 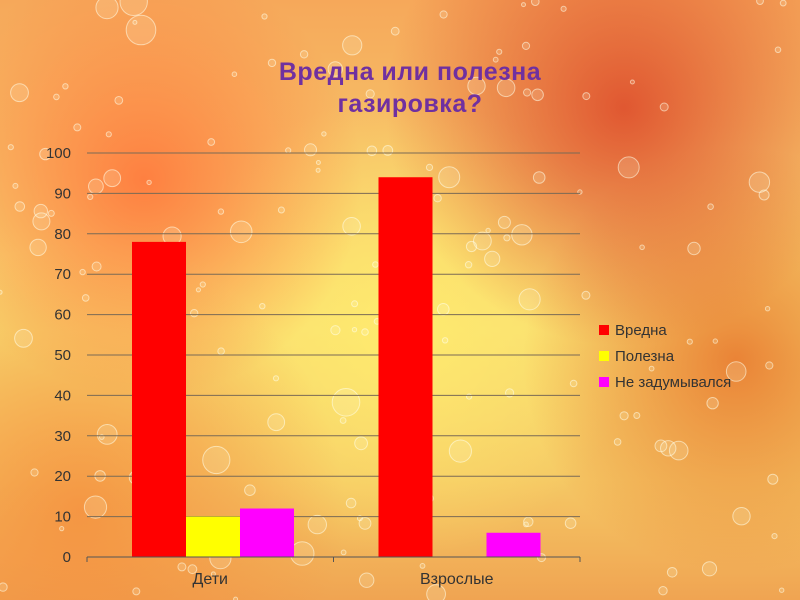 What do you see at coordinates (641, 330) in the screenshot?
I see `legend-label: Вредна` at bounding box center [641, 330].